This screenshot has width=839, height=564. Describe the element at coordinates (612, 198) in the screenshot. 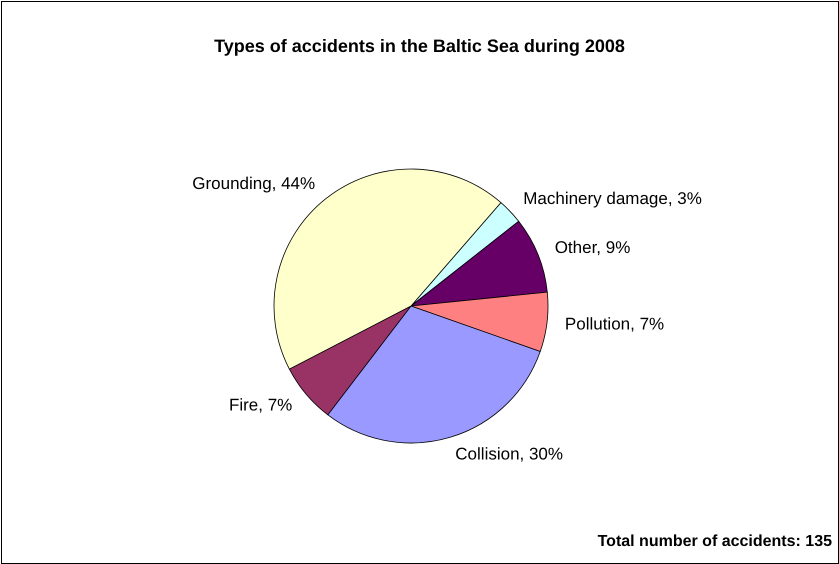

I see `slice-label: Machinery damage, 3%` at that location.